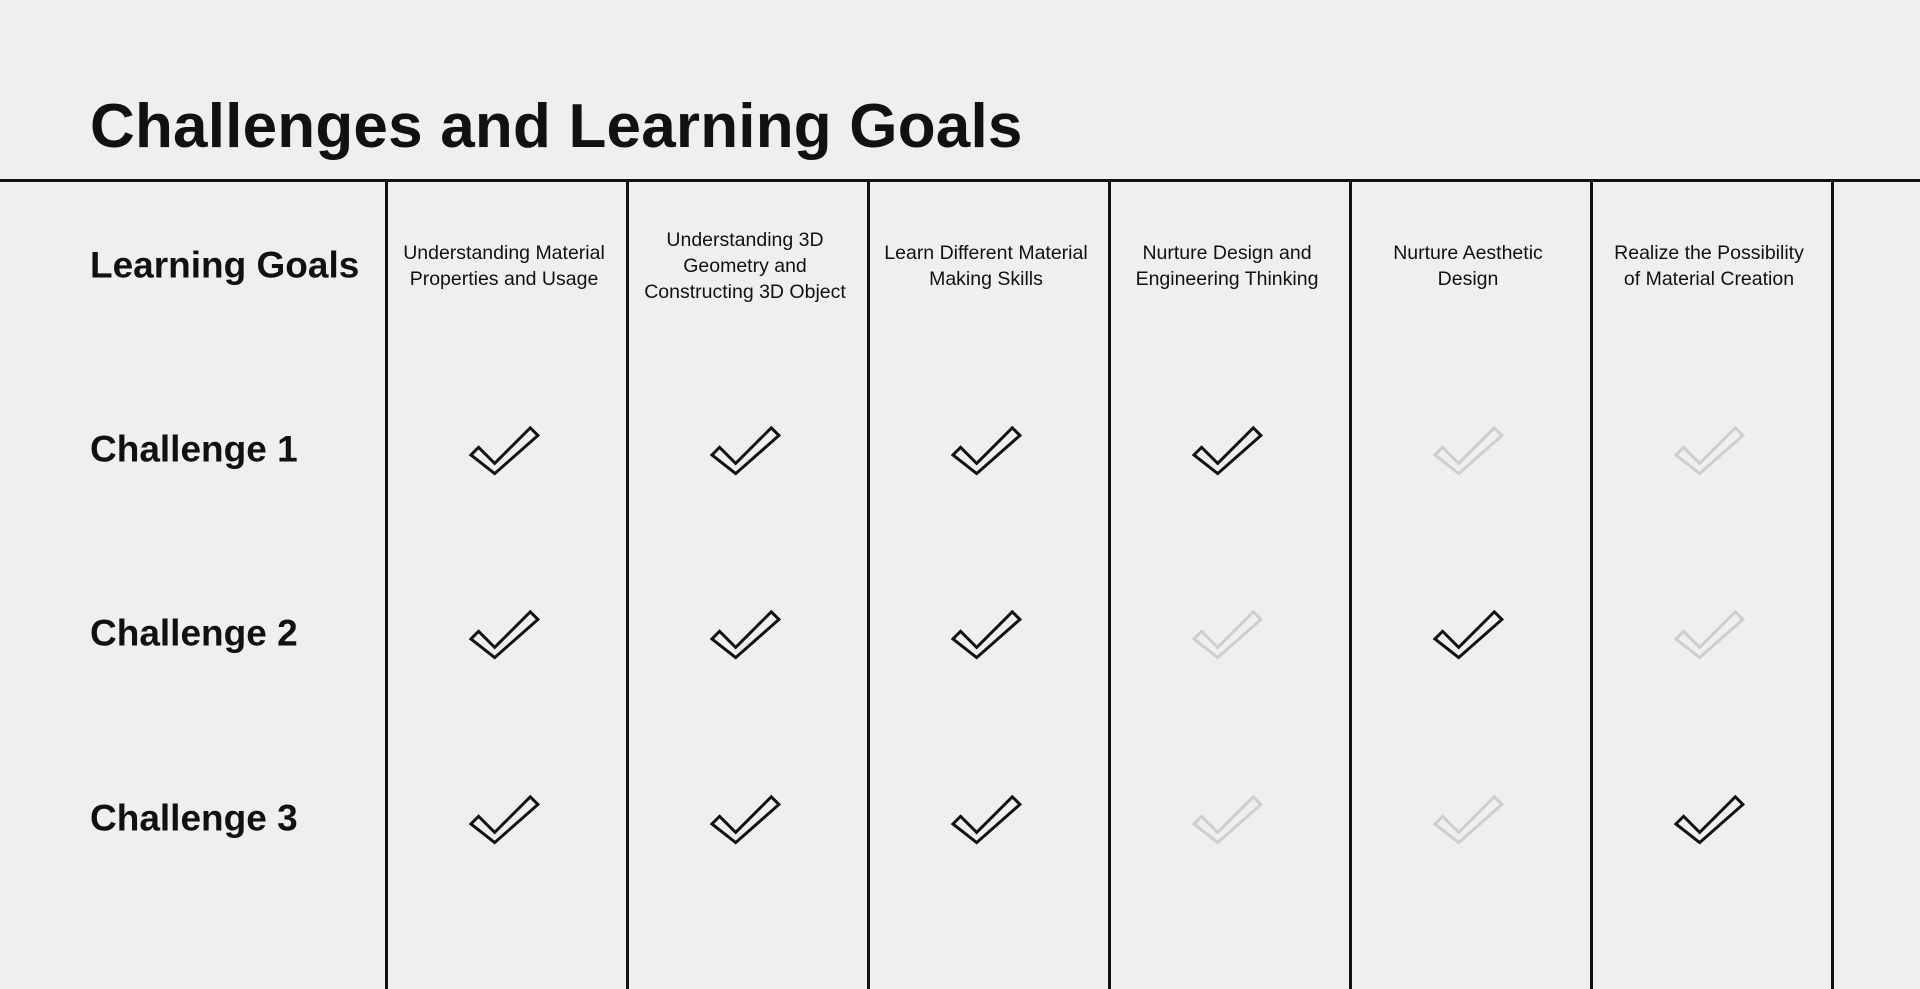  What do you see at coordinates (1468, 266) in the screenshot?
I see `goal-header-5: Nurture Aesthetic Design` at bounding box center [1468, 266].